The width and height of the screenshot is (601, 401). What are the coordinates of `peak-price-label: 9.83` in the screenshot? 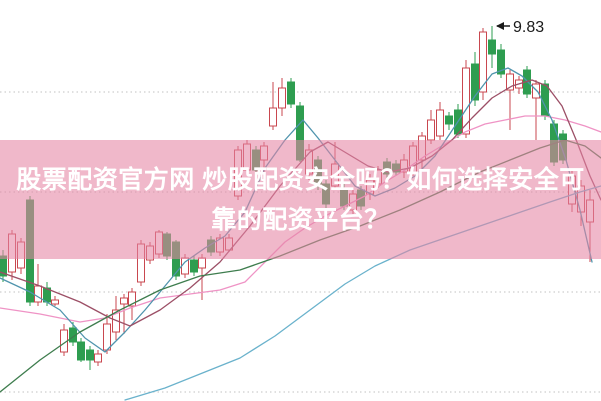 It's located at (528, 27).